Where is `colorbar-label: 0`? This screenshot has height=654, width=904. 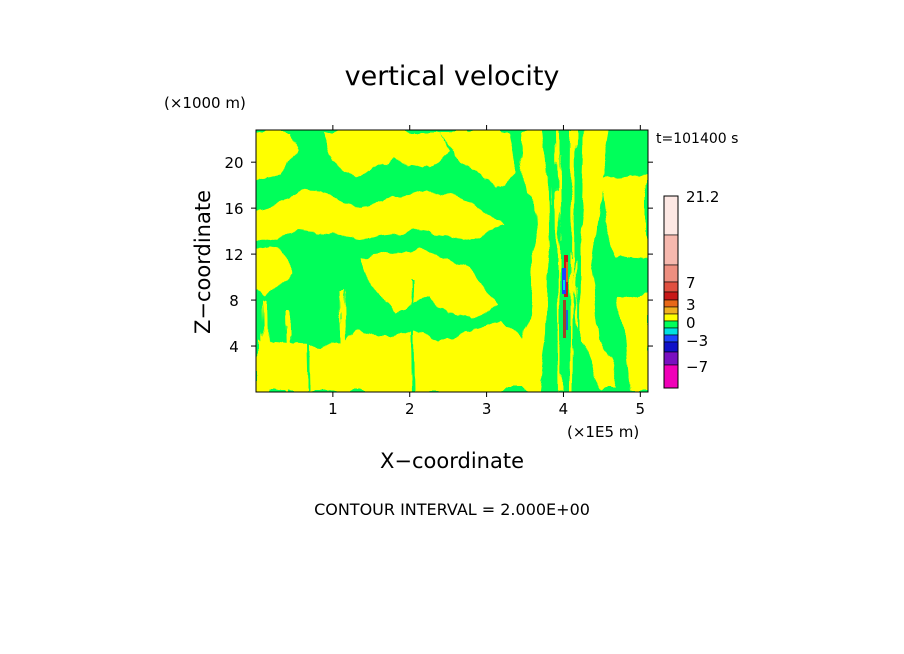
colorbar-label: 0 is located at coordinates (691, 323).